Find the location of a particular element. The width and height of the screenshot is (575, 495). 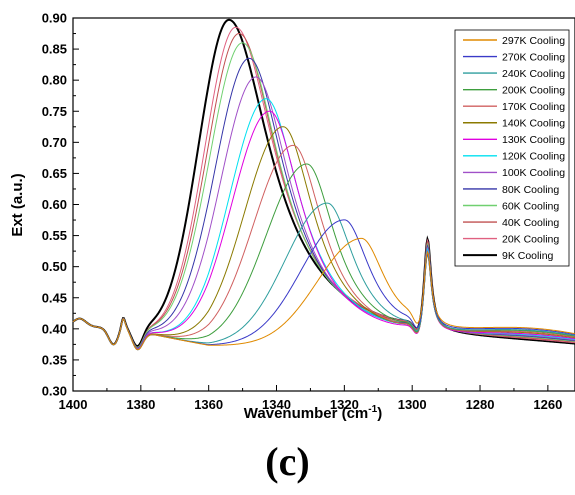

y-tick-label: 0.70 is located at coordinates (54, 142).